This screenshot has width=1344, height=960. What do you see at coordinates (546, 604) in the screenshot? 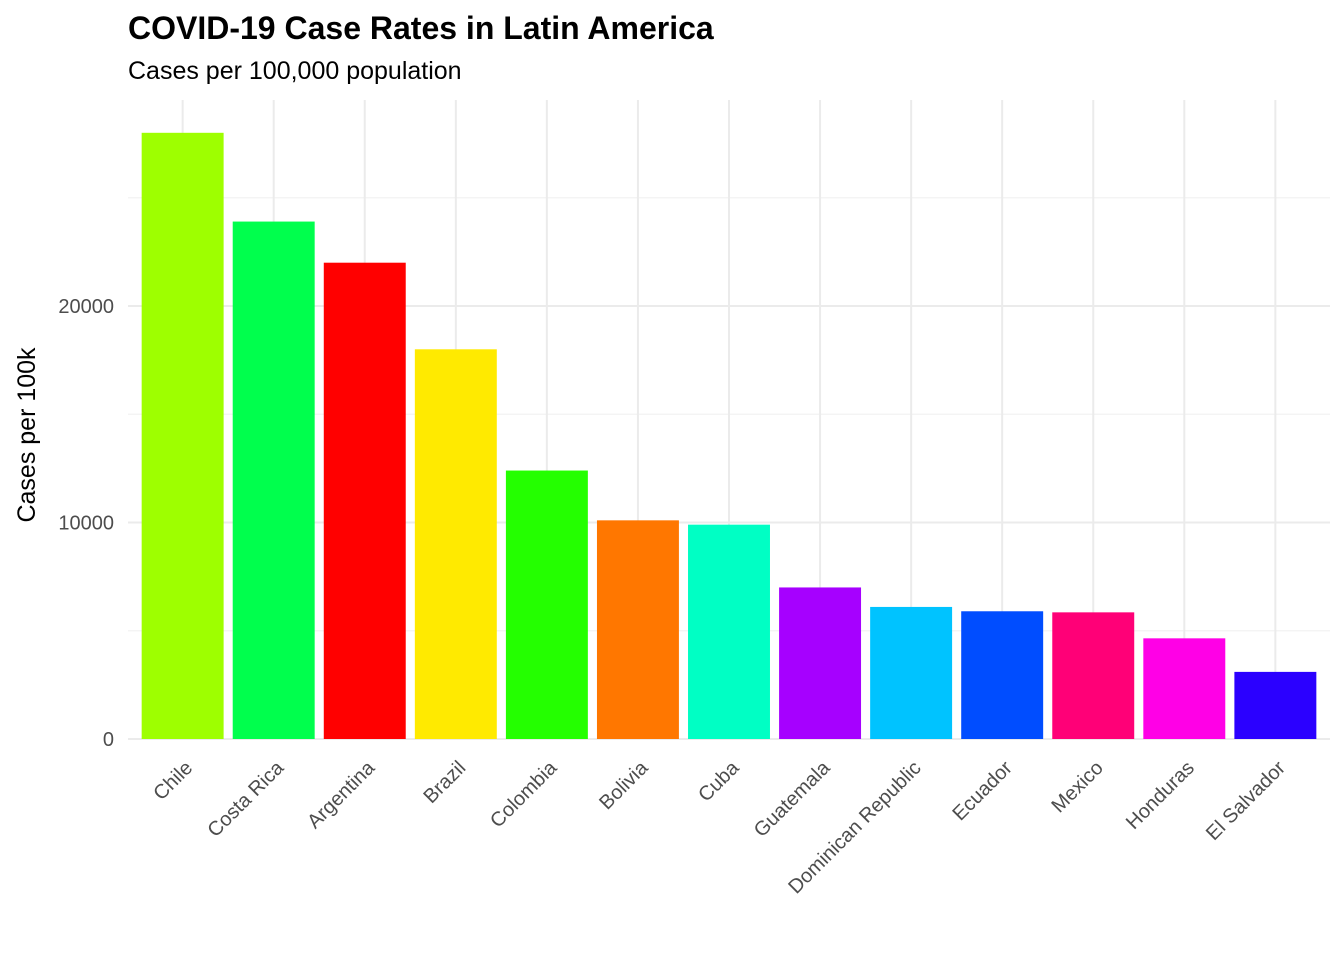
I see `bar-colombia` at bounding box center [546, 604].